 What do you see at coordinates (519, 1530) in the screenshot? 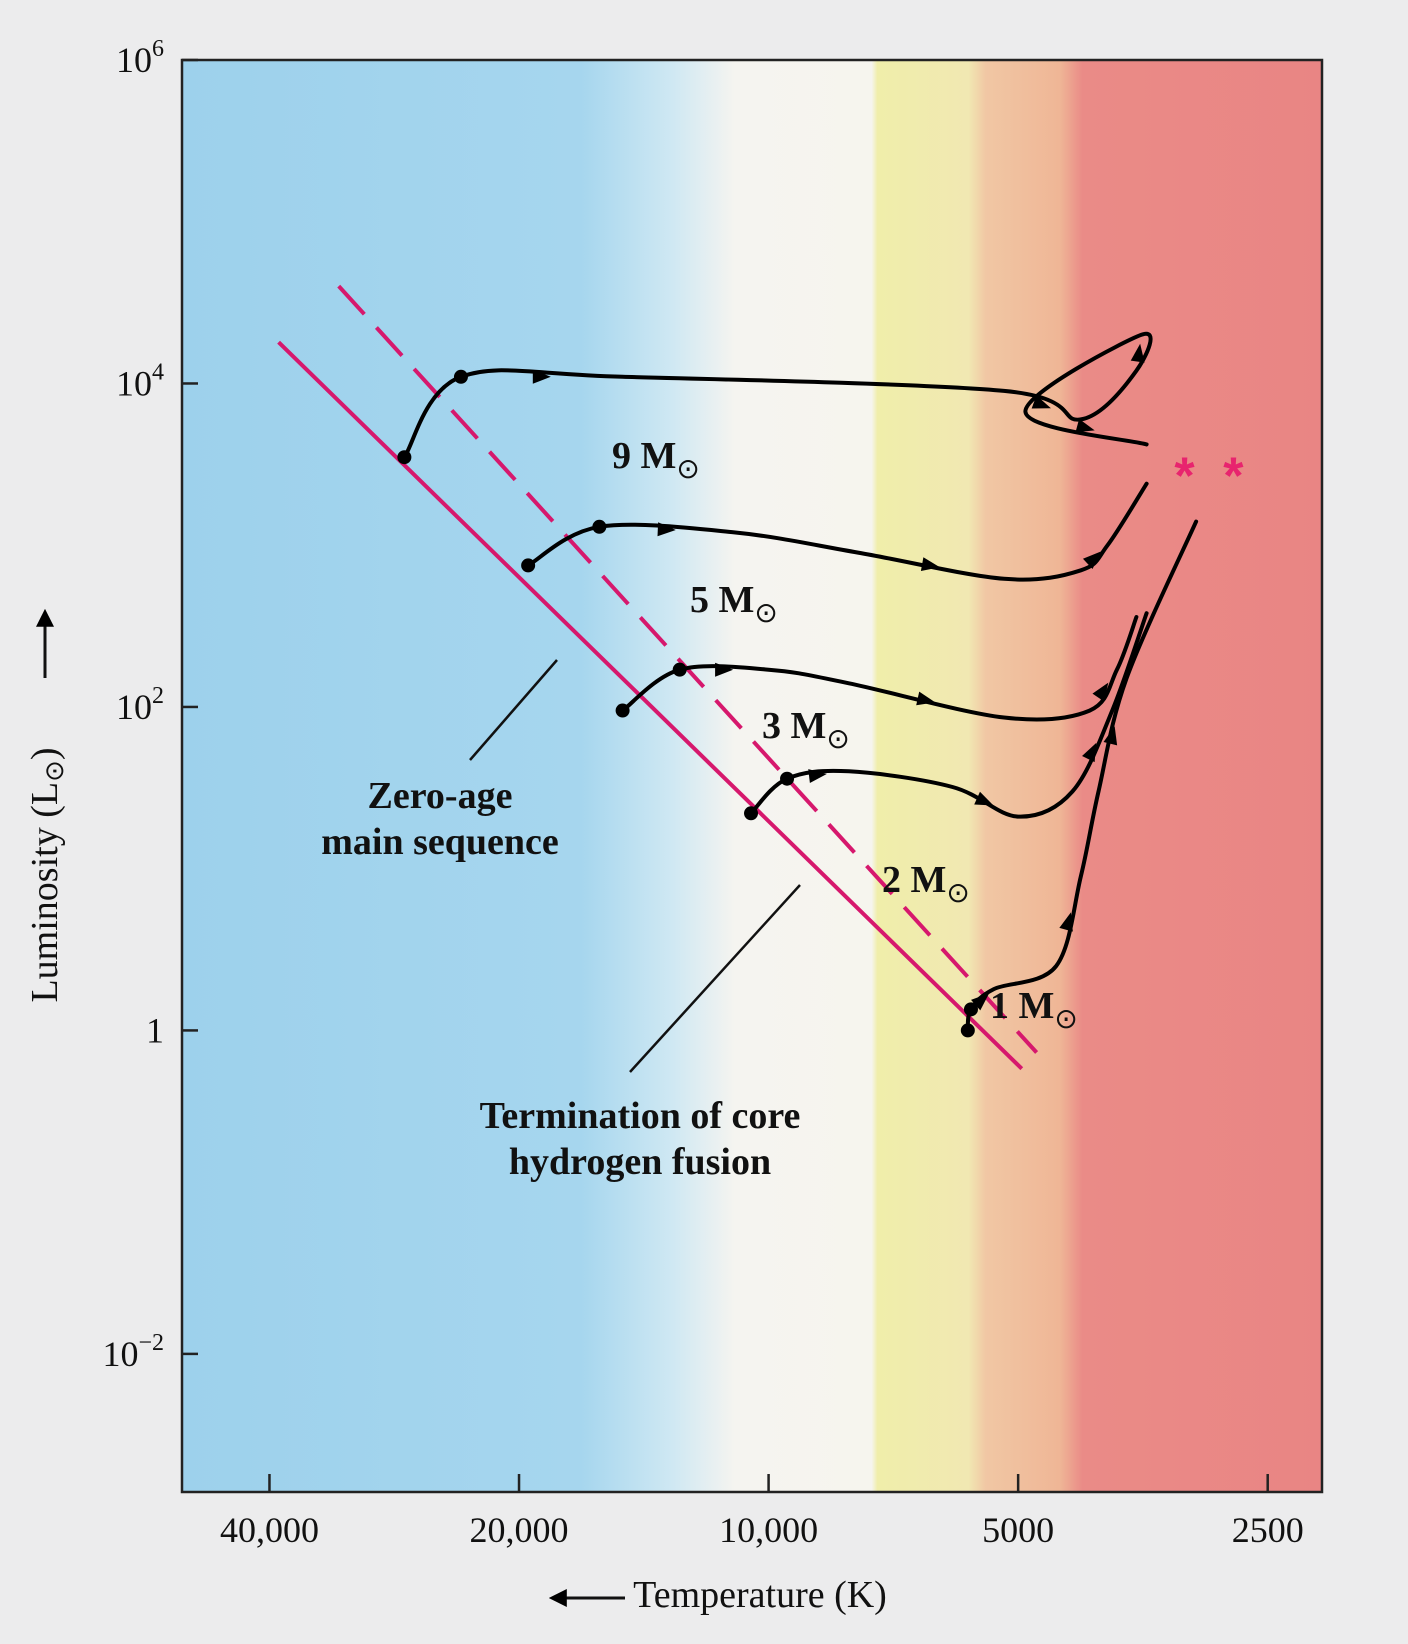
I see `x-tick-label: 20,000` at bounding box center [519, 1530].